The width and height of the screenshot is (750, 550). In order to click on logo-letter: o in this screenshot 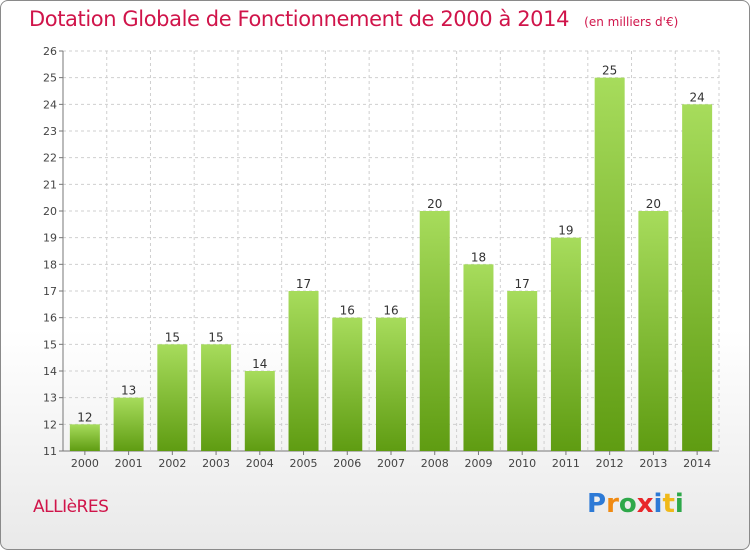, I will do `click(627, 504)`.